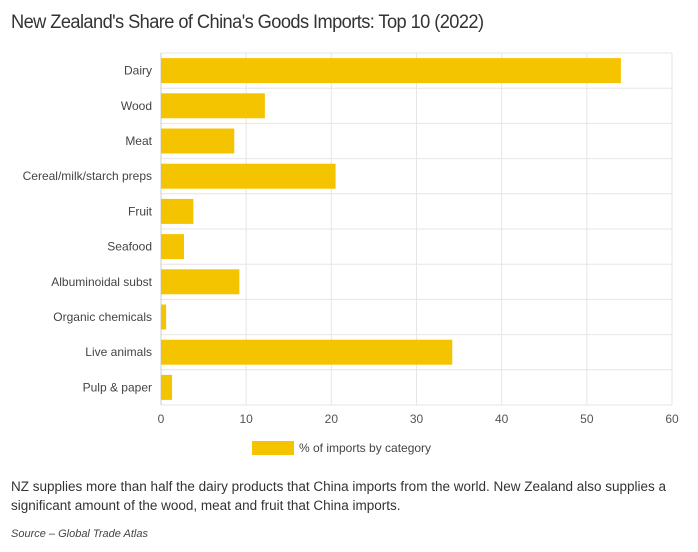  Describe the element at coordinates (332, 419) in the screenshot. I see `x-tick-label: 20` at that location.